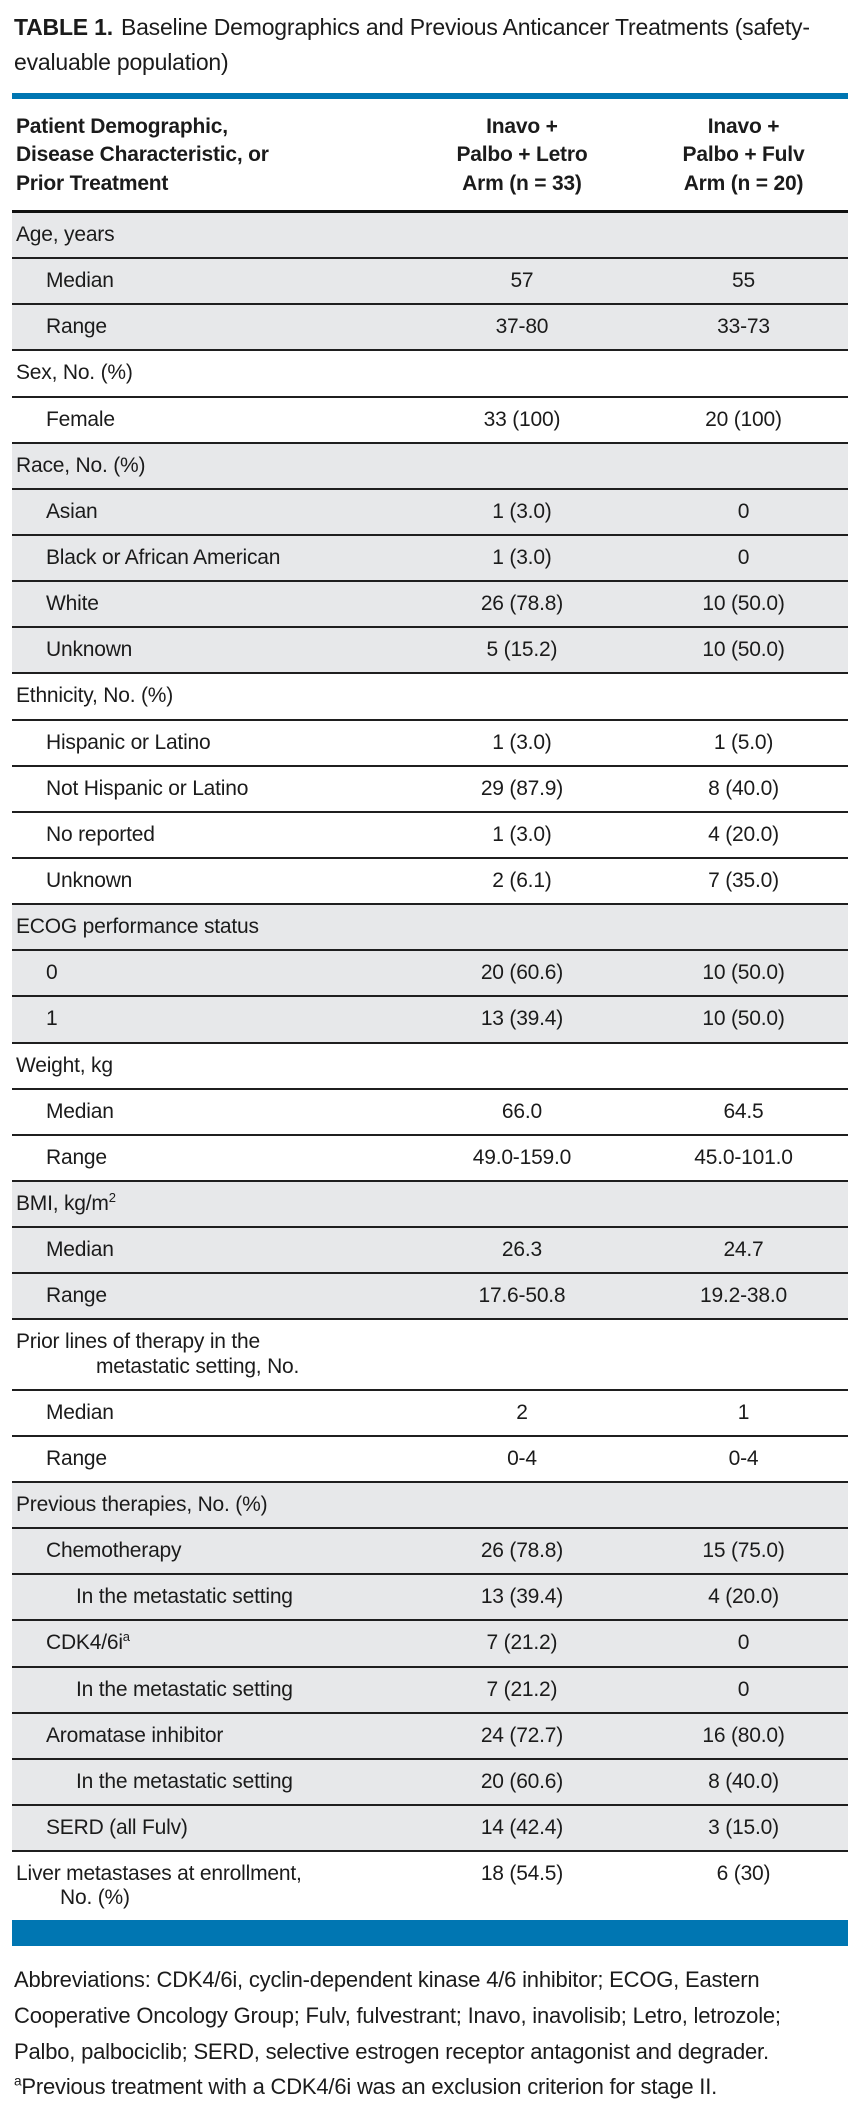 This screenshot has width=860, height=2125. I want to click on table-number-label: TABLE 1., so click(63, 27).